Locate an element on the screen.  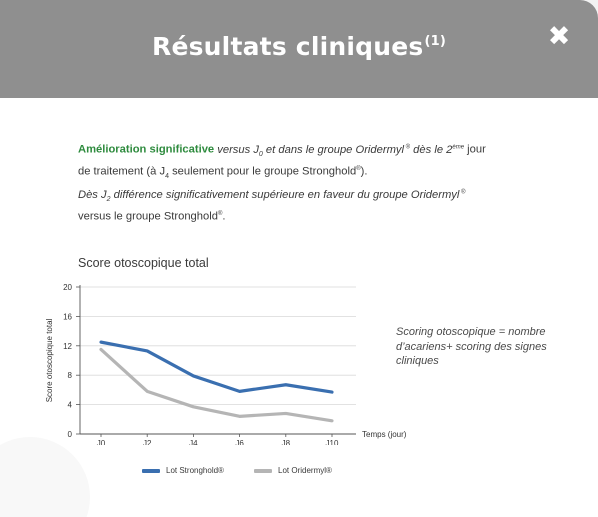
intro-subscript: 4 is located at coordinates (167, 177).